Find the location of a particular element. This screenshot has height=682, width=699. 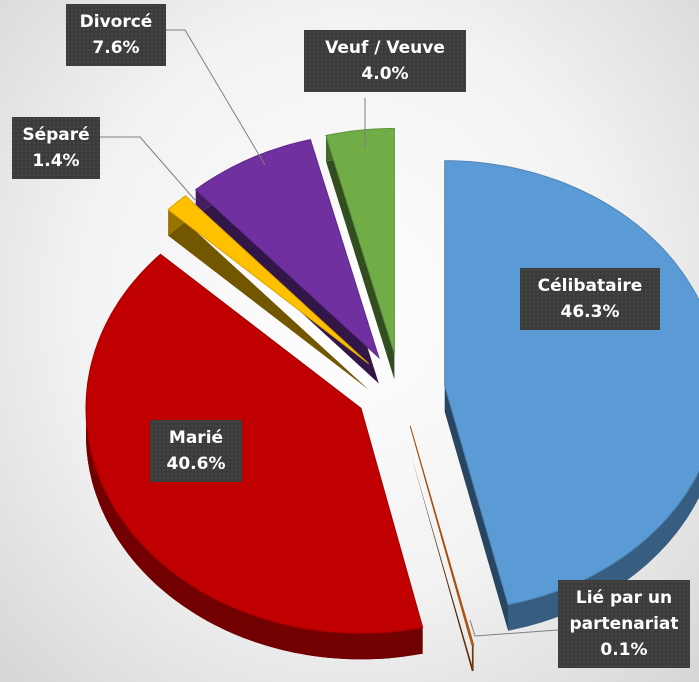

category-label: Lié par un partenariat is located at coordinates (624, 611).